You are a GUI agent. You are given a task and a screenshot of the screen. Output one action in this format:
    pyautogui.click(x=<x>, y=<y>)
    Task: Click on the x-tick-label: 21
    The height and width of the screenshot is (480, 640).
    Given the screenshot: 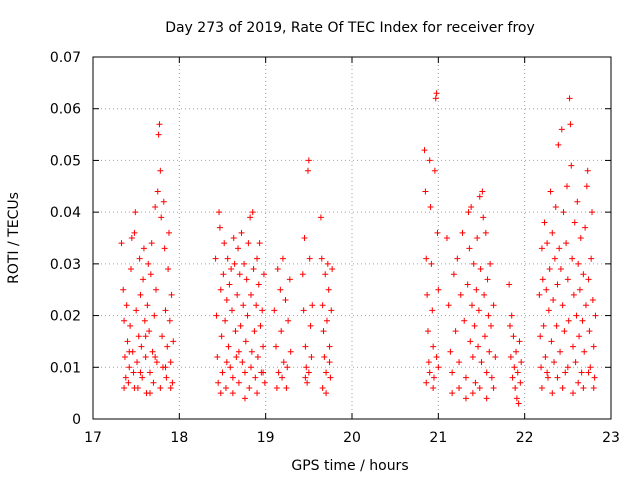 What is the action you would take?
    pyautogui.click(x=438, y=438)
    